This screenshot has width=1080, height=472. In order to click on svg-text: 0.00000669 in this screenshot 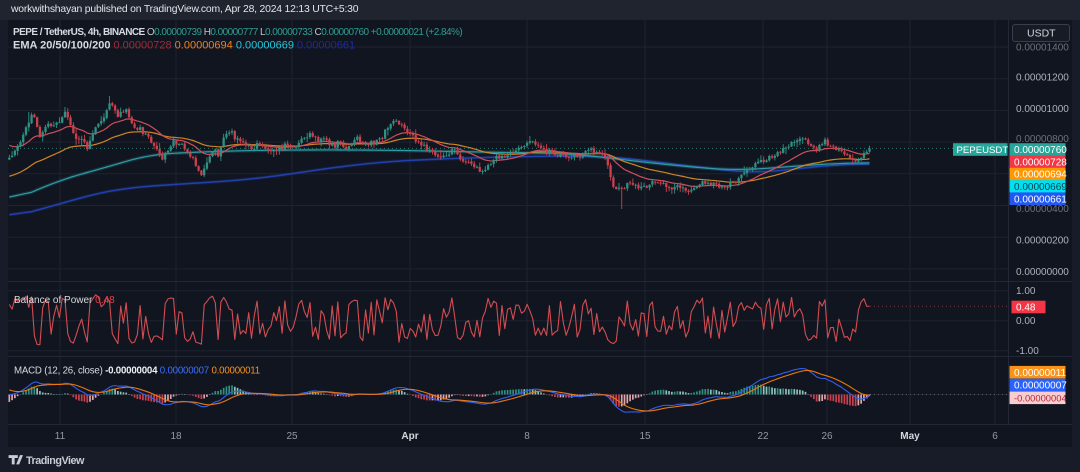, I will do `click(1040, 187)`.